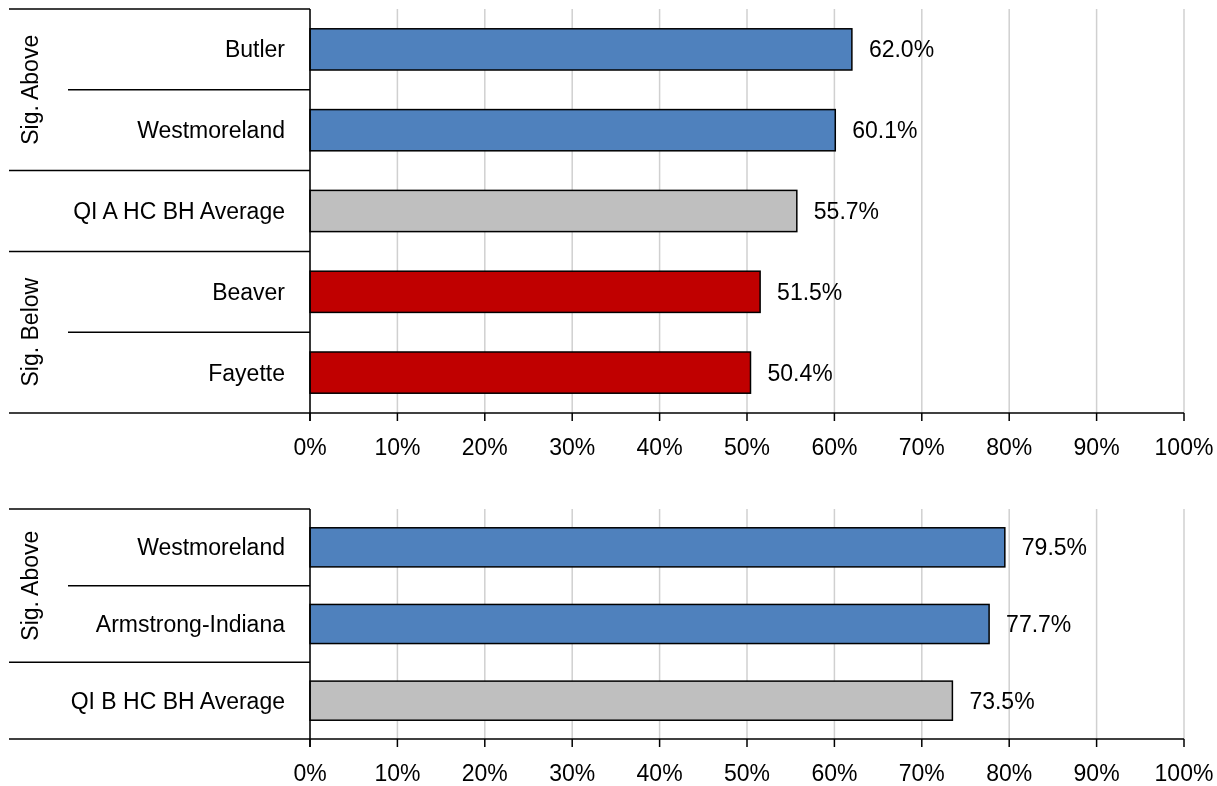 The width and height of the screenshot is (1217, 786). What do you see at coordinates (810, 291) in the screenshot?
I see `data-label: 51.5%` at bounding box center [810, 291].